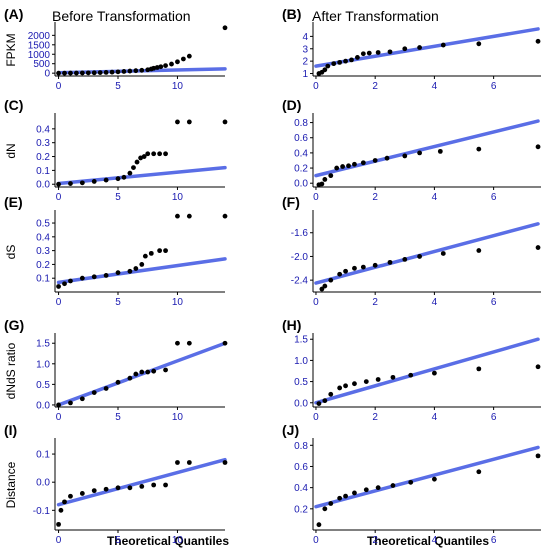  I want to click on y-tick-label: -2.0, so click(300, 257).